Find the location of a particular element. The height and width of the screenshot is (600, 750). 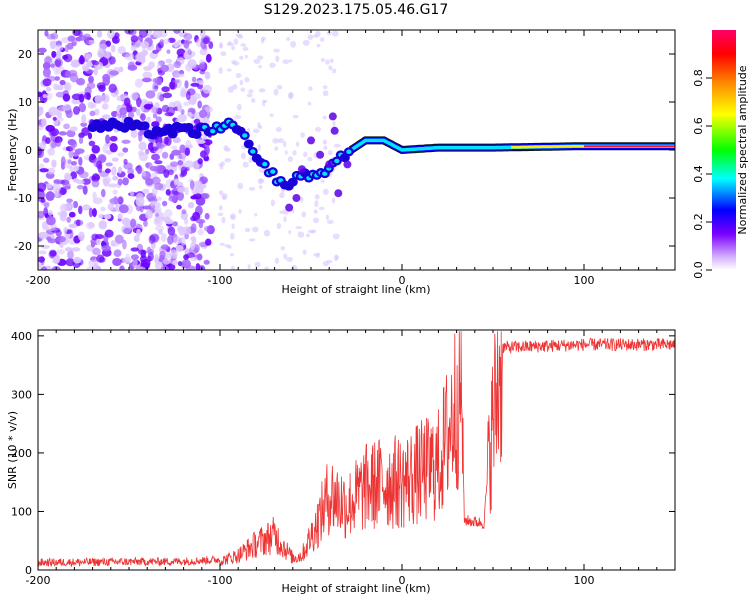

colorbar-tick-label: 0.8 is located at coordinates (698, 78).